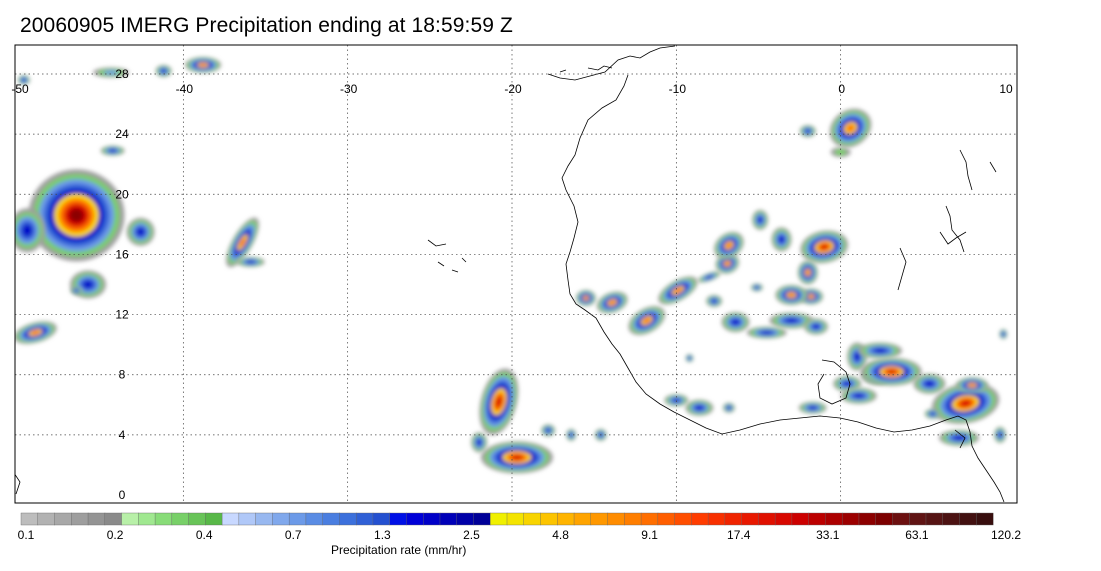 The height and width of the screenshot is (571, 1101). Describe the element at coordinates (122, 134) in the screenshot. I see `lat-tick-label: 24` at that location.